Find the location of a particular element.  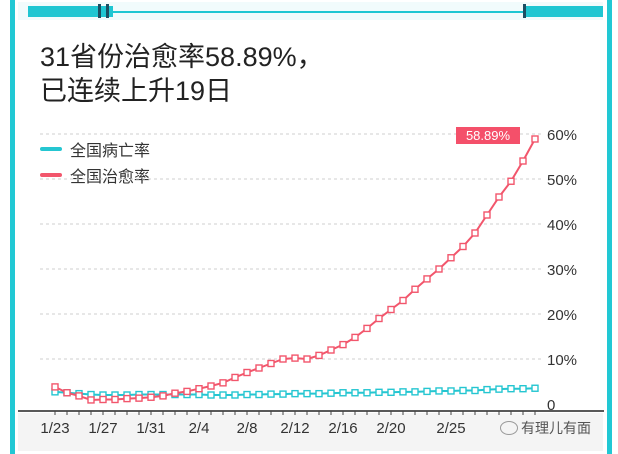

x-tick-label: 1/23 is located at coordinates (54, 428).